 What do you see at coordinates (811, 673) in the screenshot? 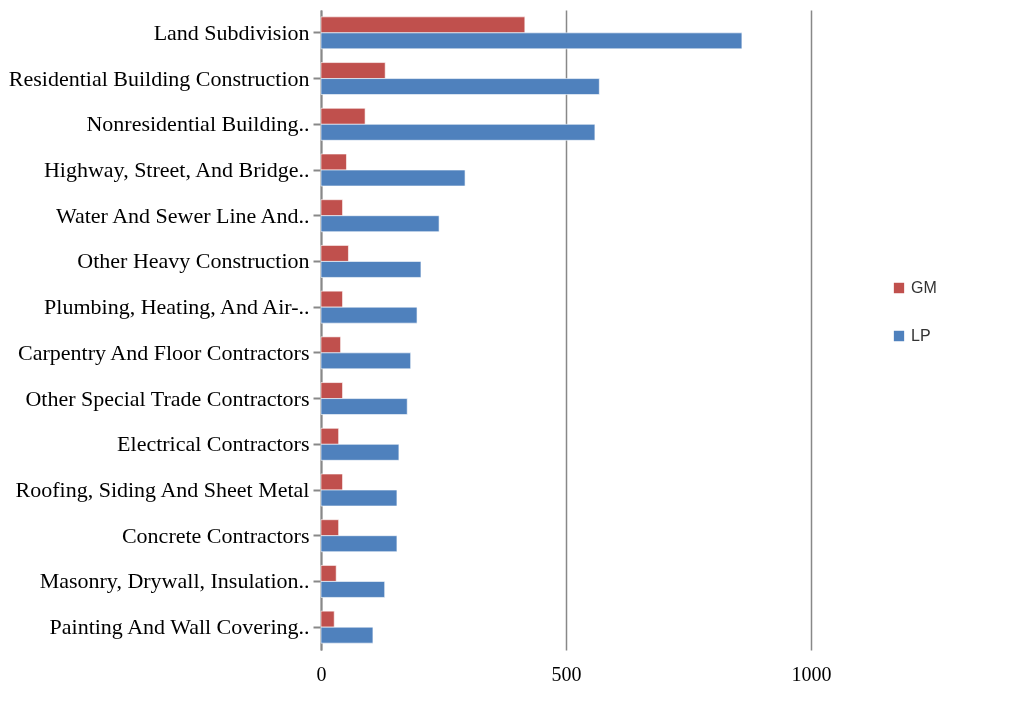
I see `x-tick-label: 1000` at bounding box center [811, 673].